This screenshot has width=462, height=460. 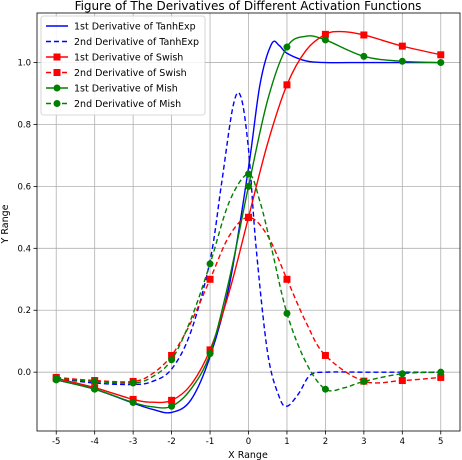 I want to click on legend-entry: 2nd Derivative of TanhExp, so click(x=122, y=42).